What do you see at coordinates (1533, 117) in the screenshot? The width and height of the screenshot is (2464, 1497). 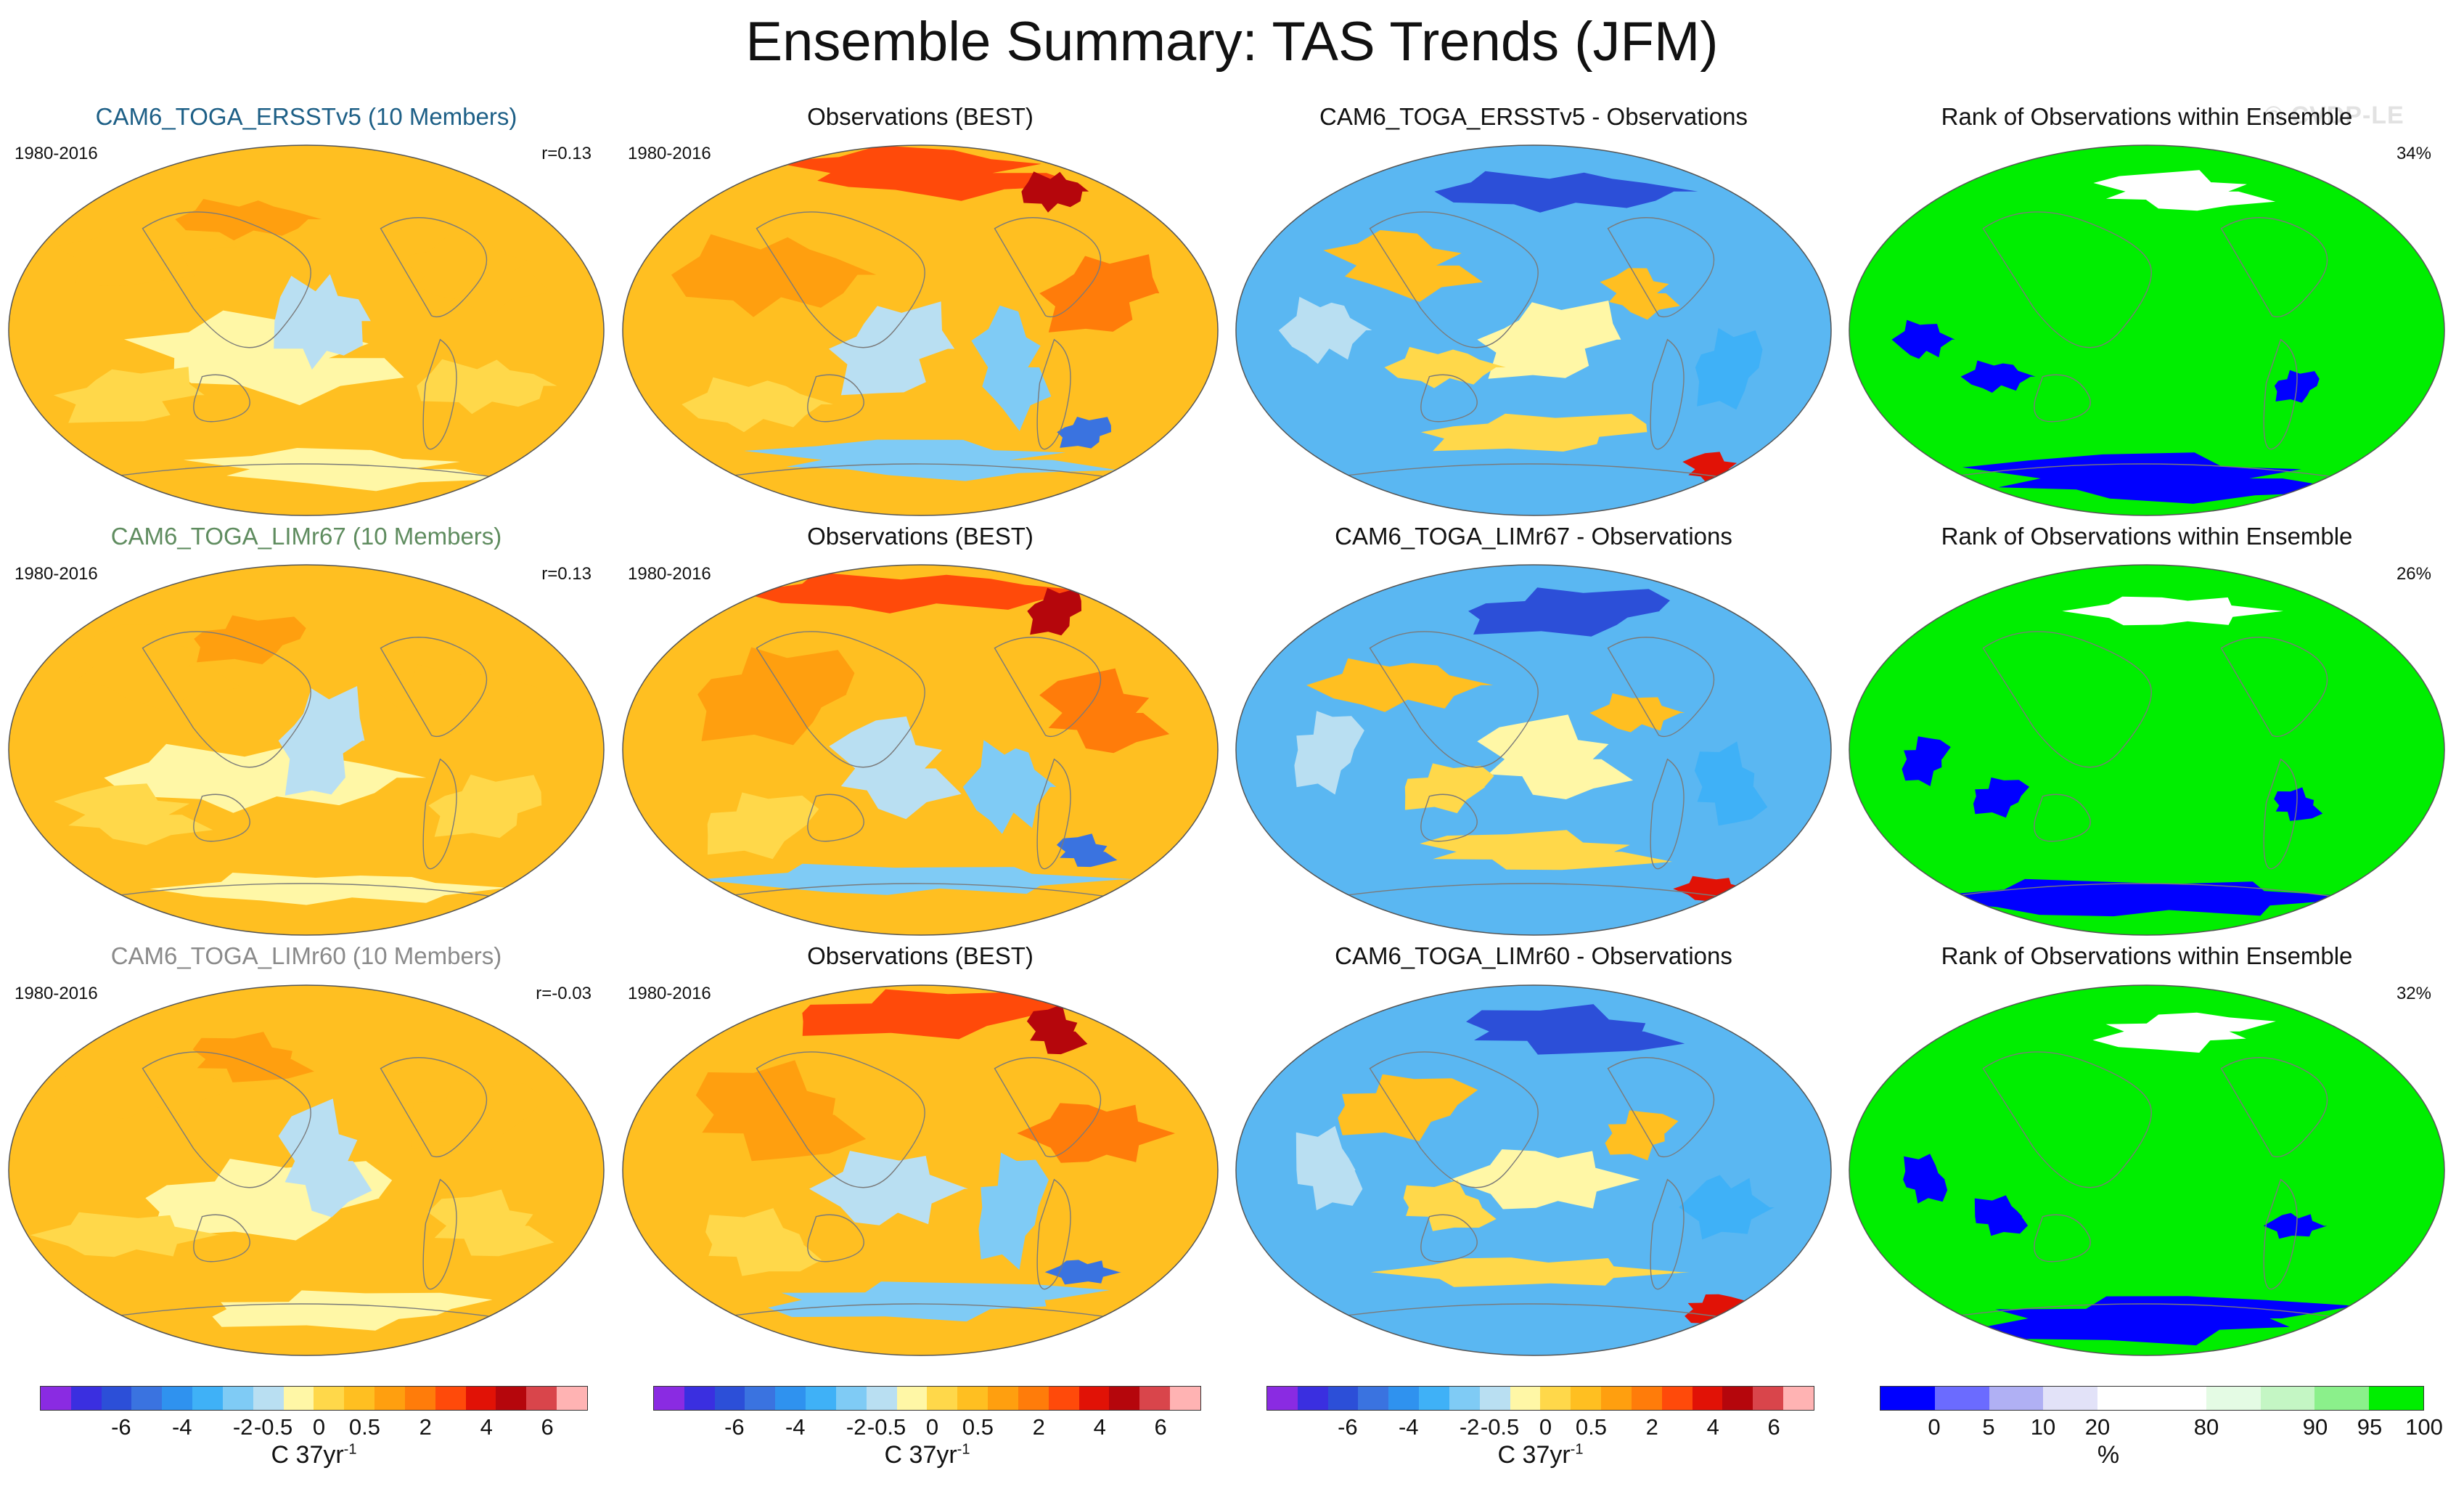 I see `difference-title: CAM6_TOGA_ERSSTv5 - Observations` at bounding box center [1533, 117].